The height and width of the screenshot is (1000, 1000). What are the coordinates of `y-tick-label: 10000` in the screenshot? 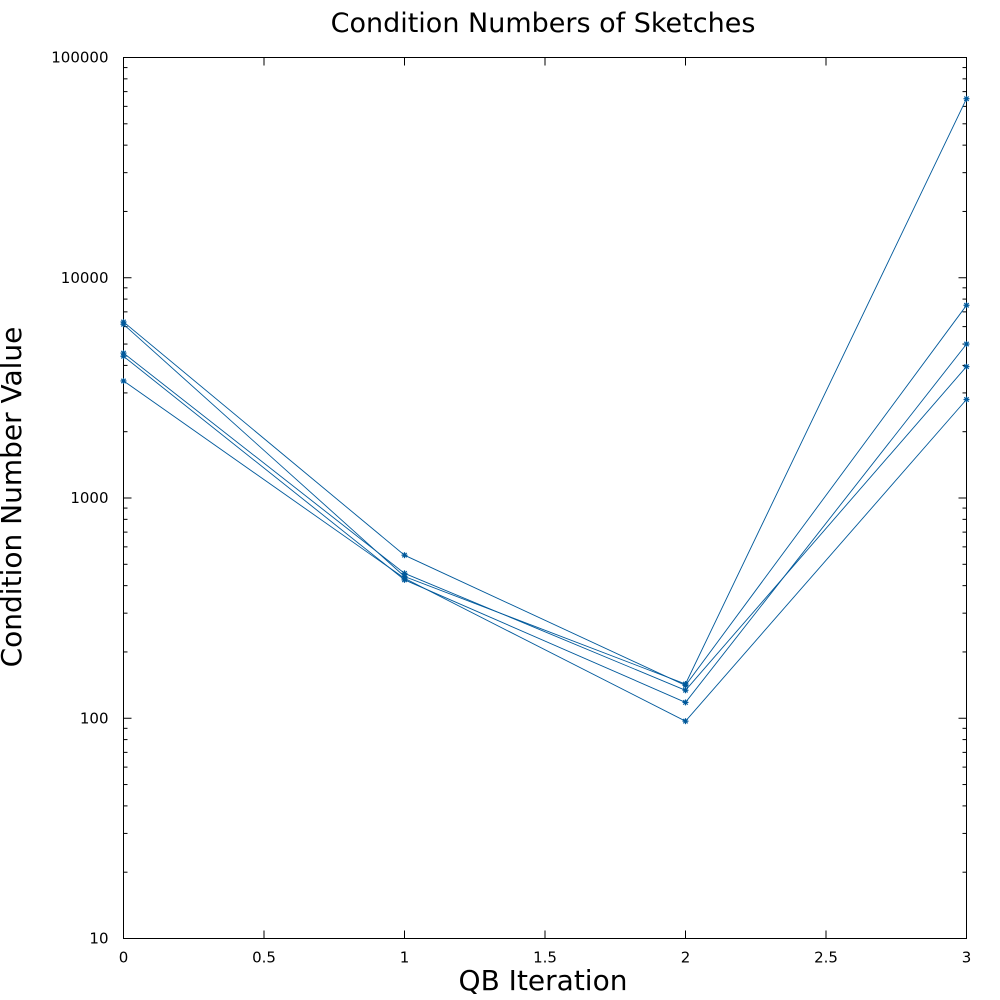 It's located at (85, 278).